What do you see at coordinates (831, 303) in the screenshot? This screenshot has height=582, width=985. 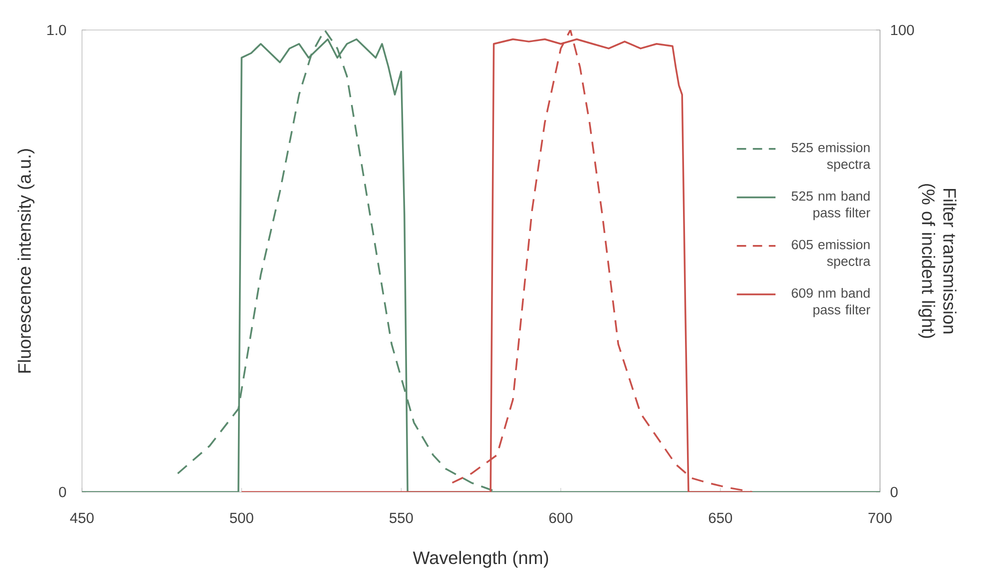 I see `legend-label: 609 nm band pass filter` at bounding box center [831, 303].